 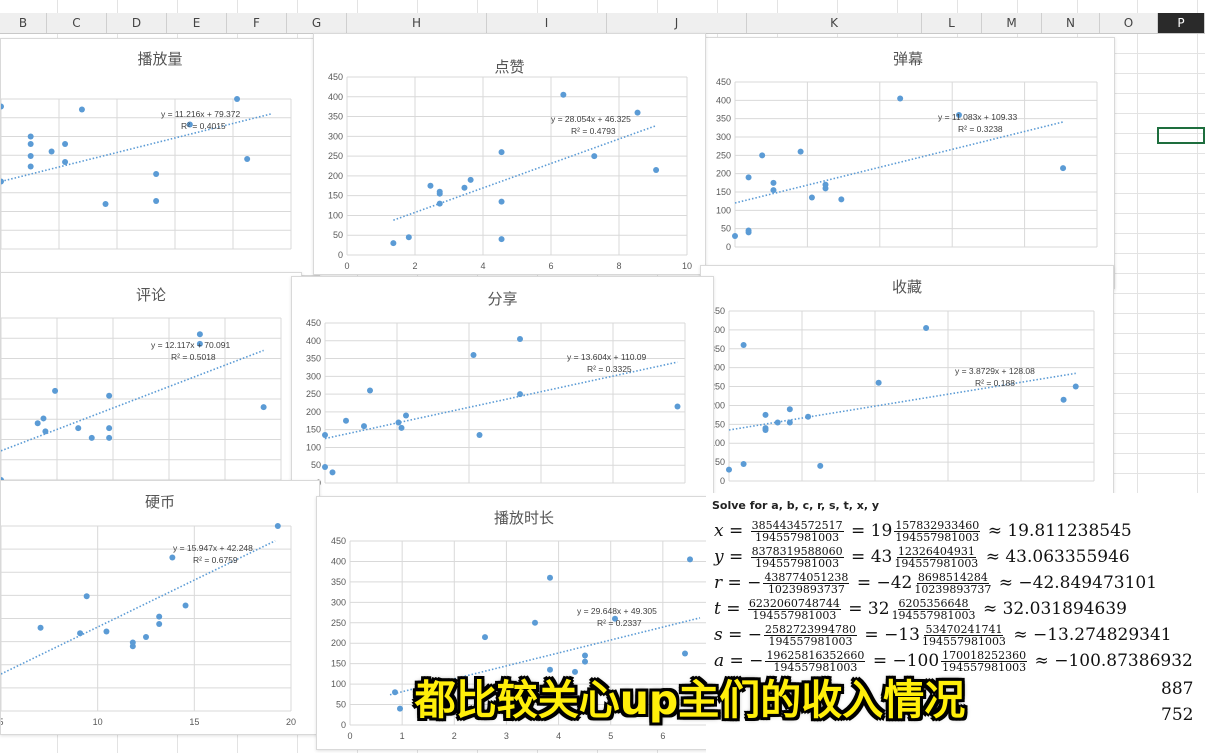 What do you see at coordinates (677, 23) in the screenshot?
I see `column-header-j: J` at bounding box center [677, 23].